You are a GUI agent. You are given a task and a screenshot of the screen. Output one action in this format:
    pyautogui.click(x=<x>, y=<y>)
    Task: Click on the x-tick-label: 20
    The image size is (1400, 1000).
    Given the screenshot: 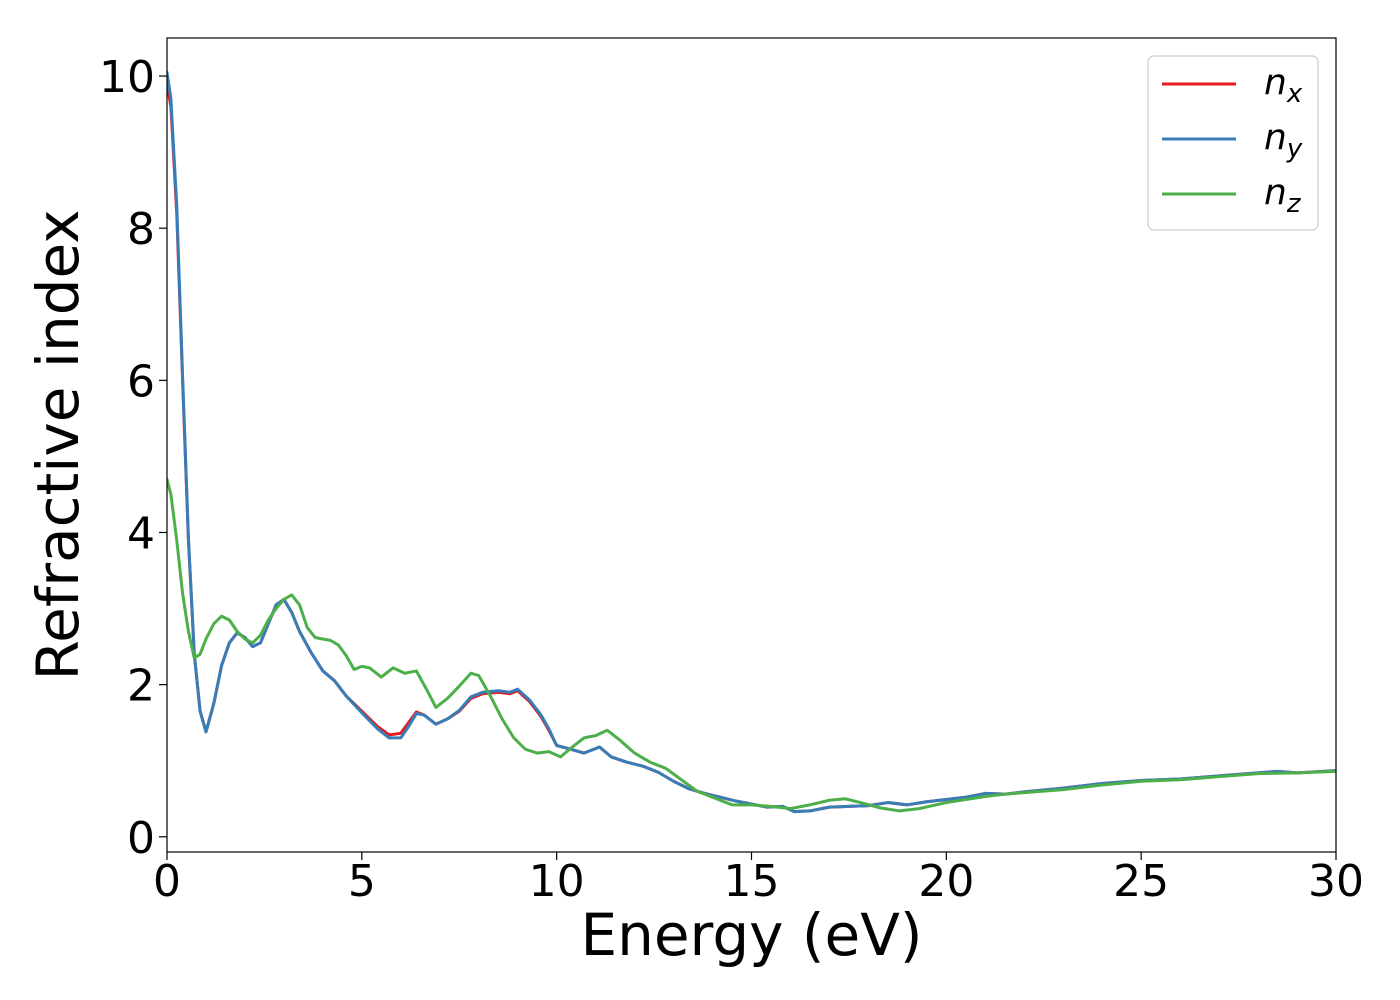 What is the action you would take?
    pyautogui.click(x=946, y=881)
    